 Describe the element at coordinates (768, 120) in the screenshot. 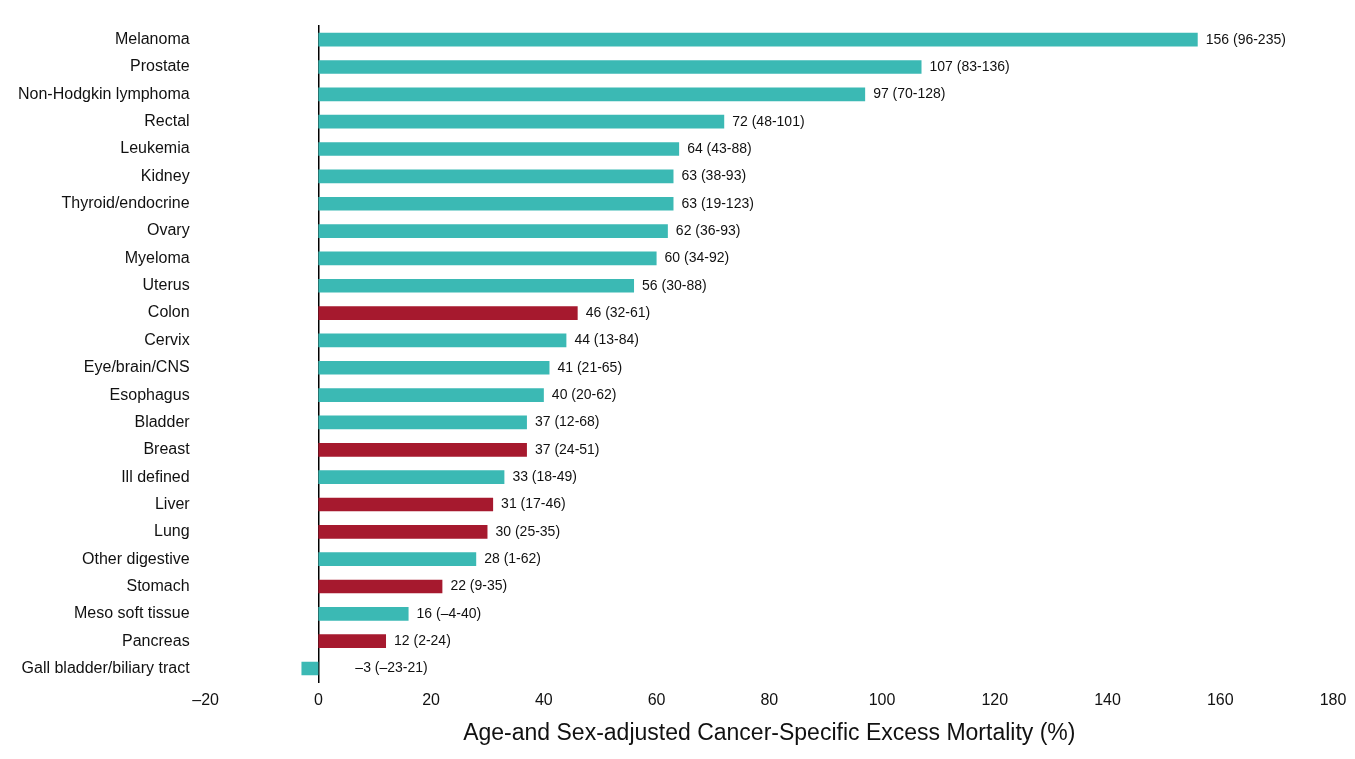

I see `data-label: 72 (48-101)` at that location.